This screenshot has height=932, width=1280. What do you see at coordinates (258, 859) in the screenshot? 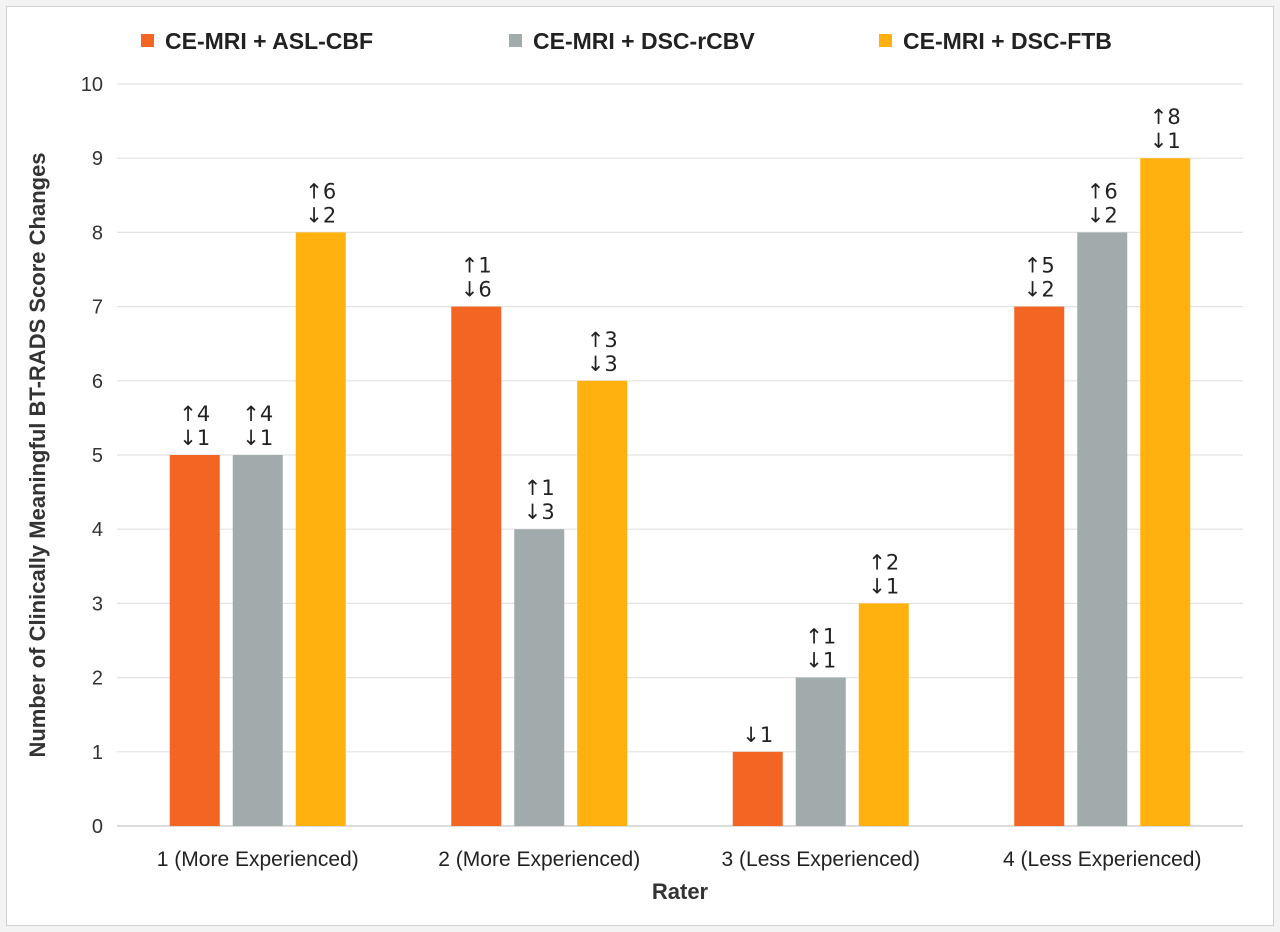
I see `x-tick-label: 1 (More Experienced)` at bounding box center [258, 859].